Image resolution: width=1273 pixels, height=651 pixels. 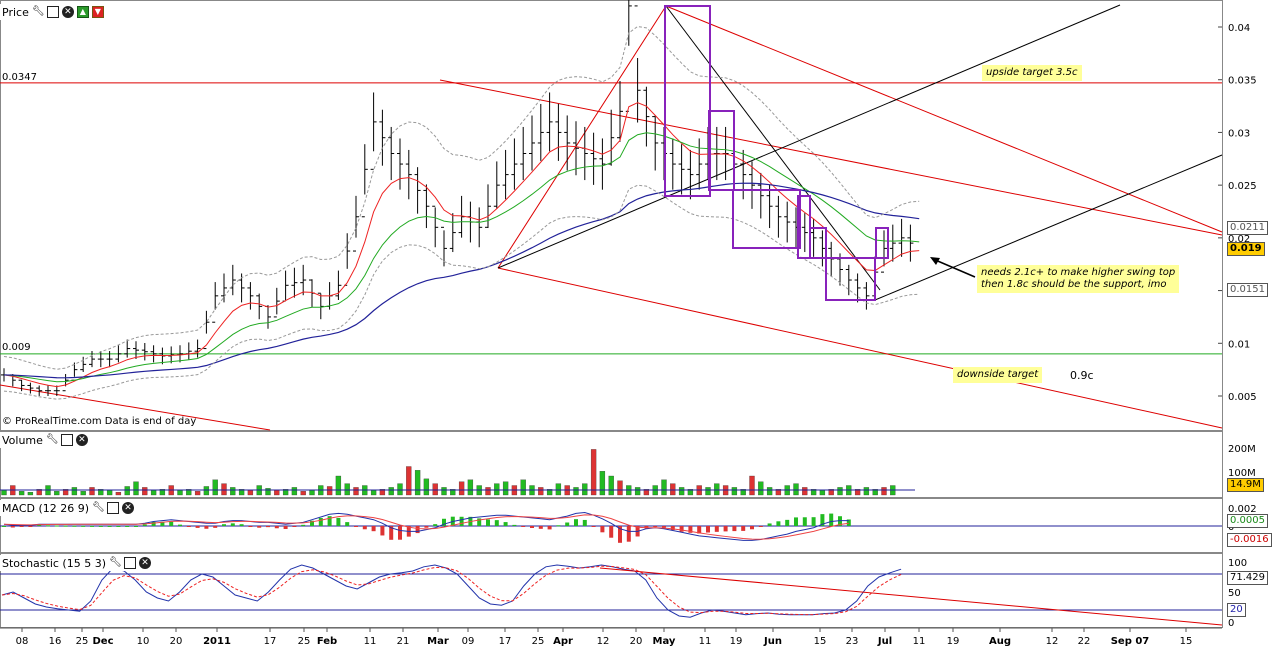 What do you see at coordinates (820, 641) in the screenshot?
I see `x-axis-label: 15` at bounding box center [820, 641].